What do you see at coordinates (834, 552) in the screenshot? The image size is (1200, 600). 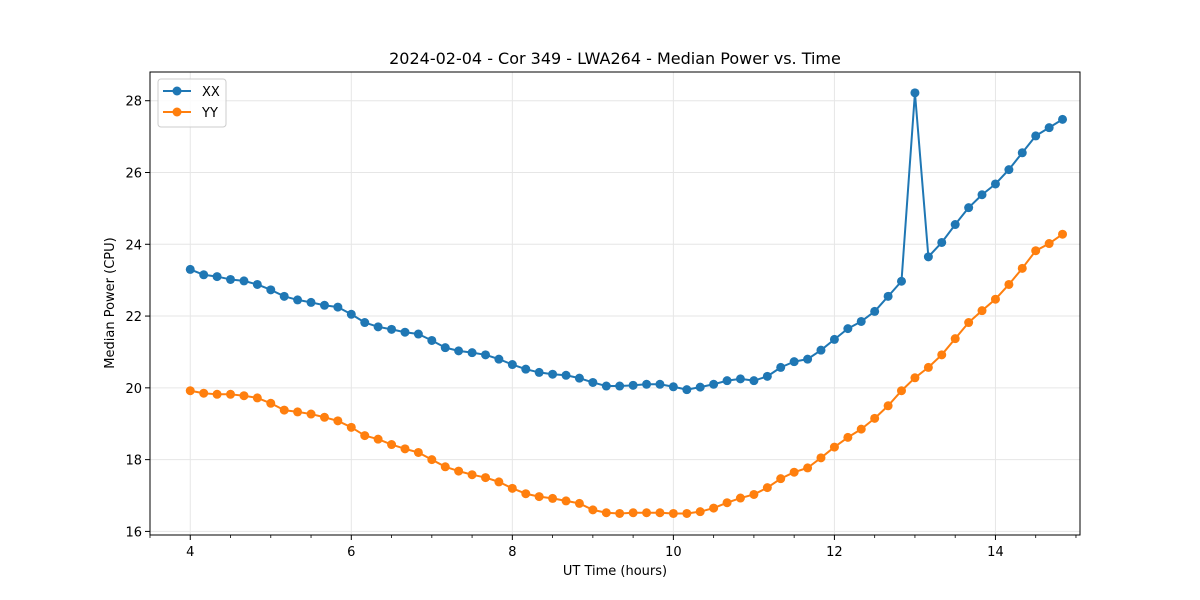 I see `x-tick-label: 12` at bounding box center [834, 552].